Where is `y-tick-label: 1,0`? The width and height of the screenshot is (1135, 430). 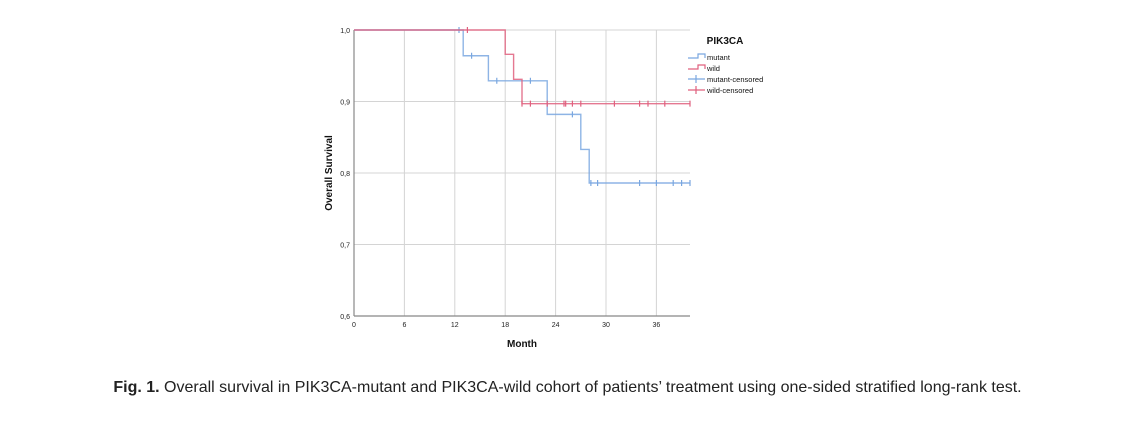
y-tick-label: 1,0 is located at coordinates (345, 31).